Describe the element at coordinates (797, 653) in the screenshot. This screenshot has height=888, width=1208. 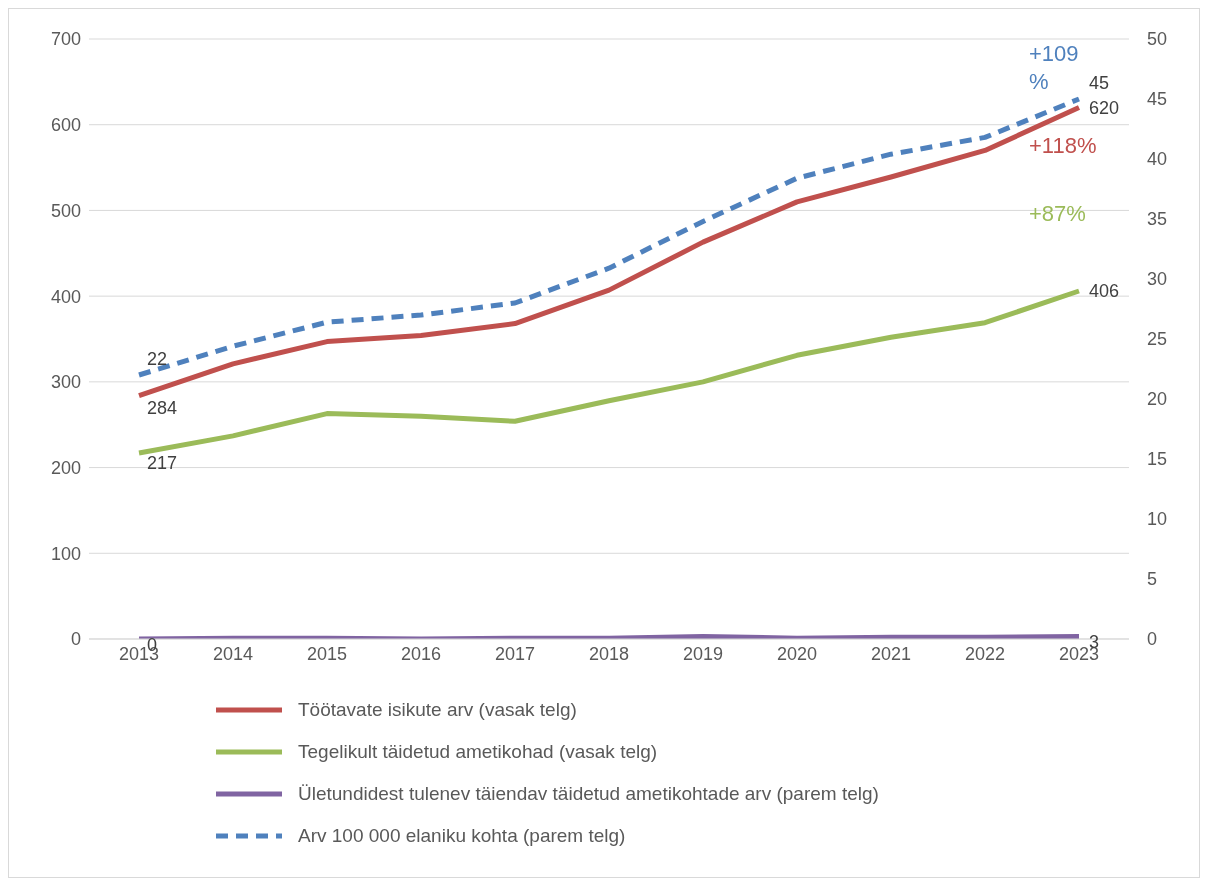
I see `x-tick-label: 2020` at that location.